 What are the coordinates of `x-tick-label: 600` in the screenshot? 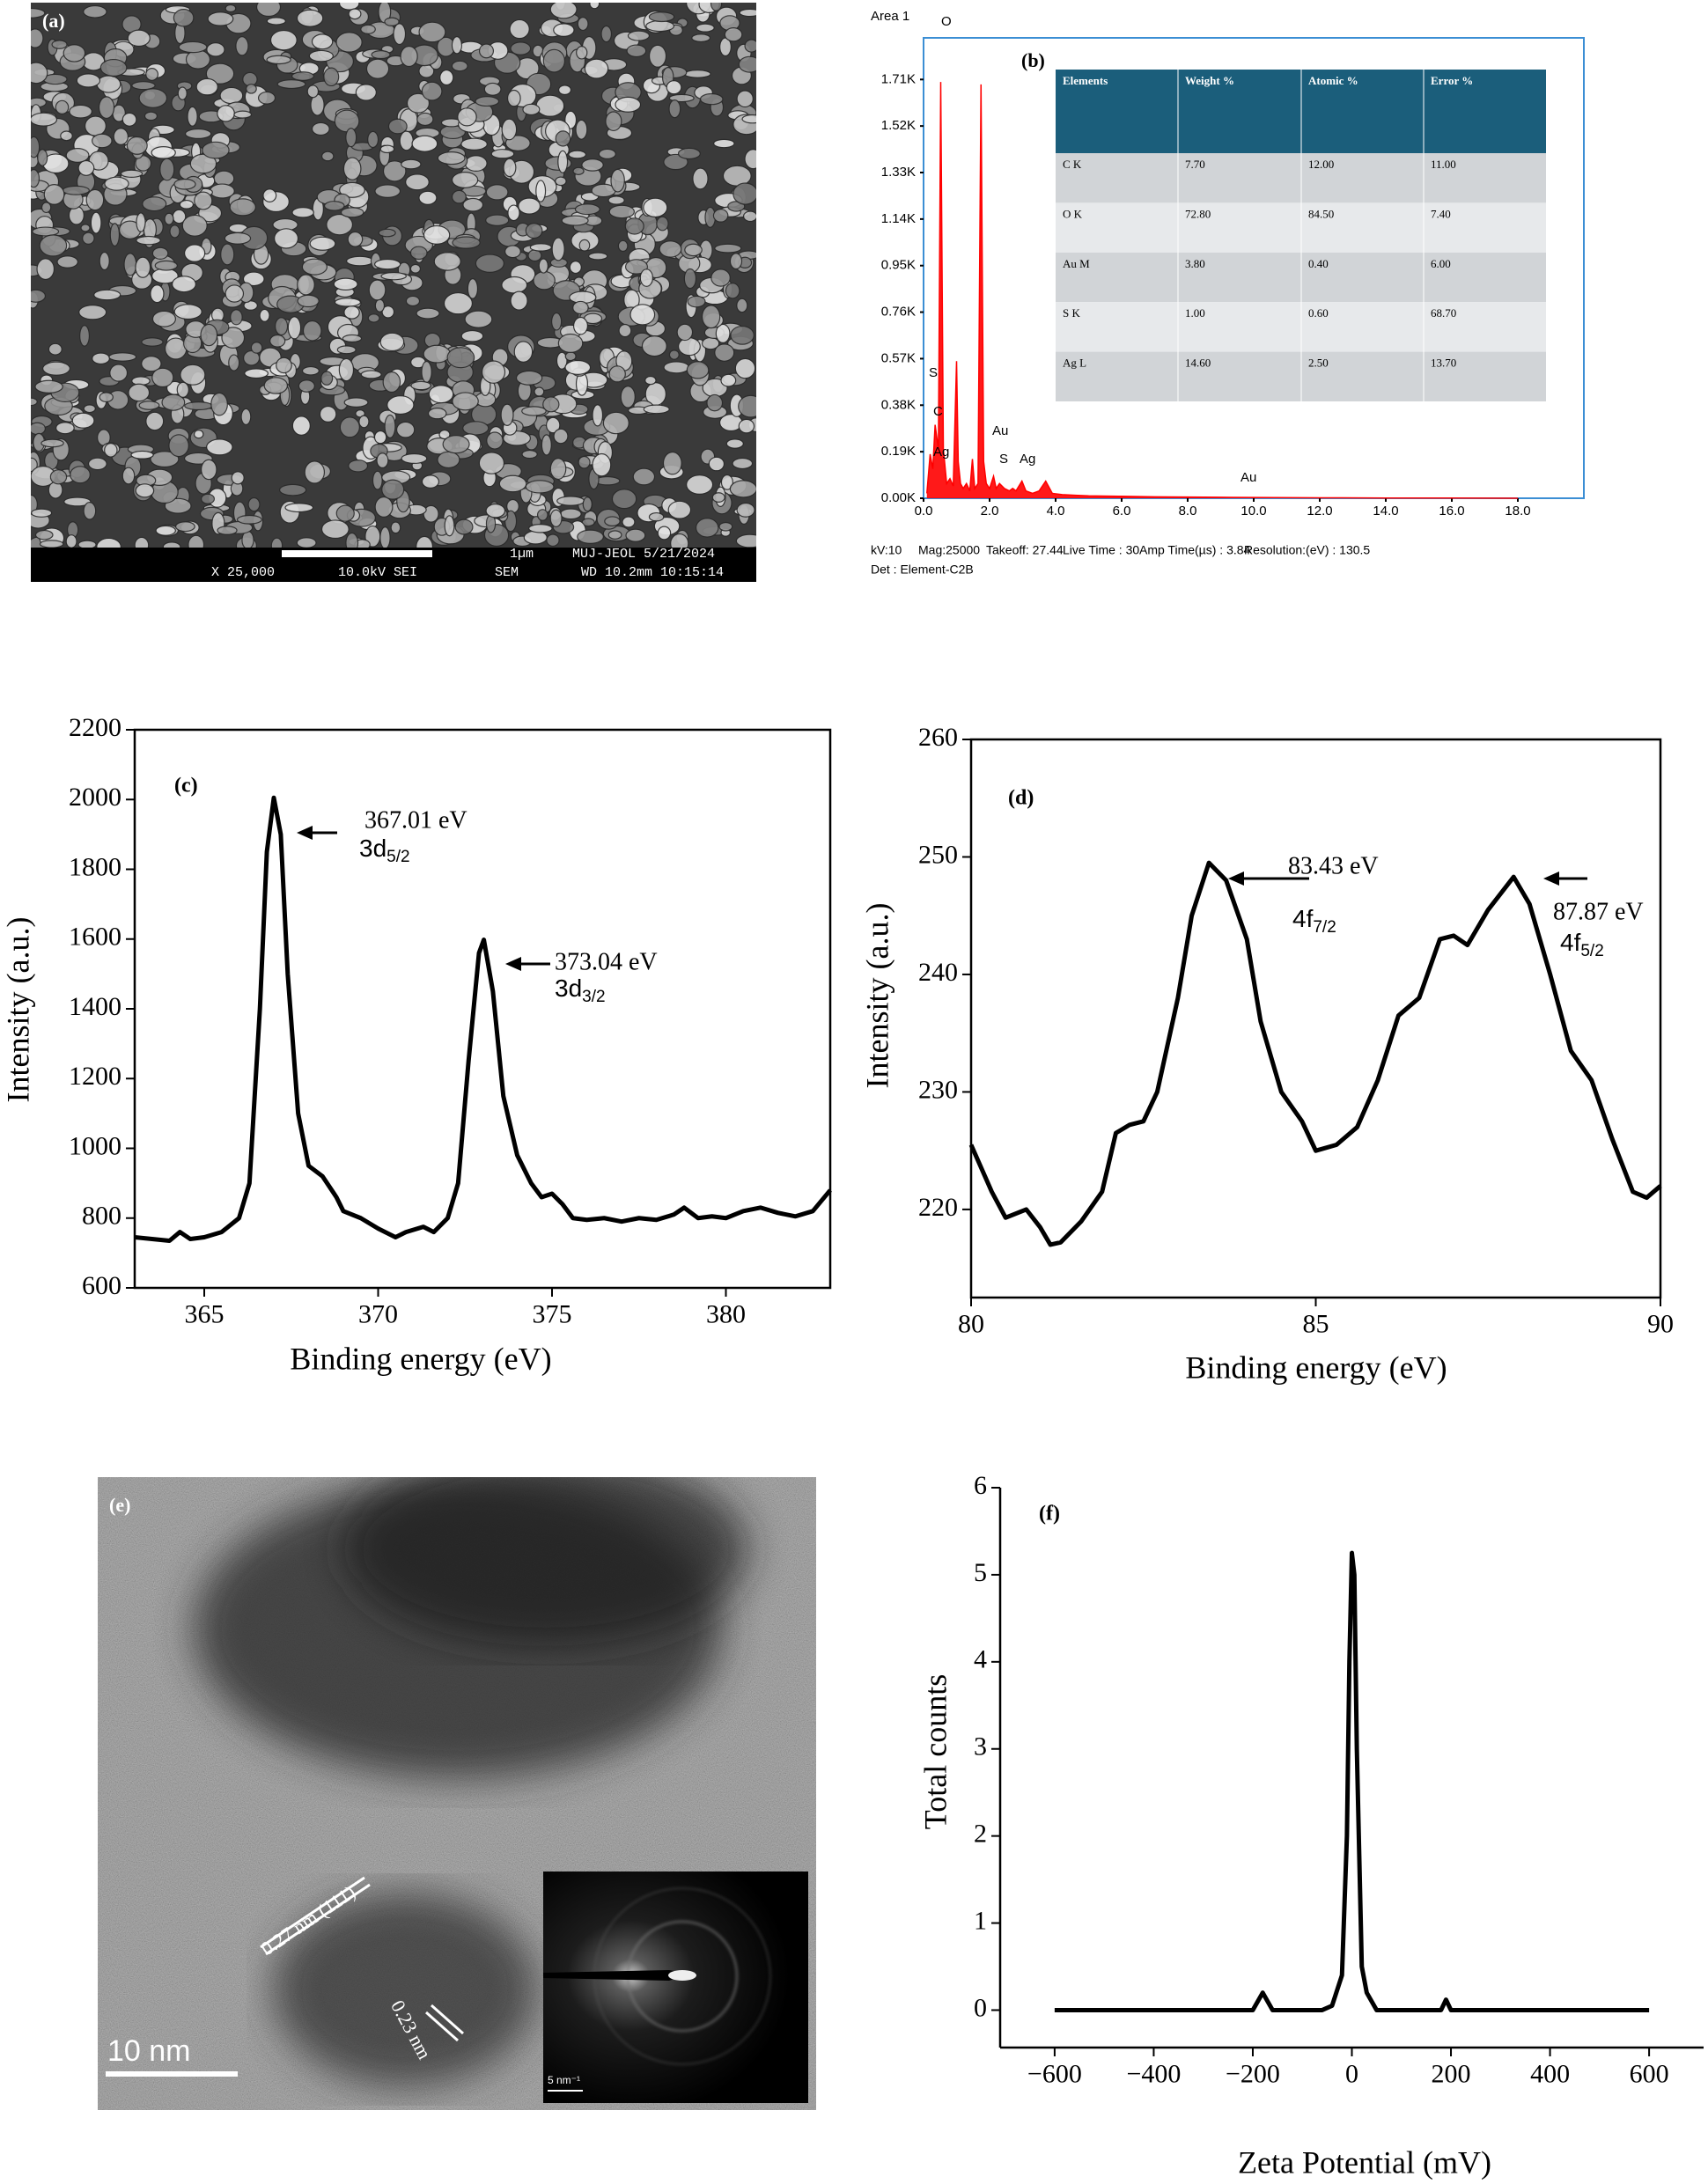 It's located at (1649, 2073).